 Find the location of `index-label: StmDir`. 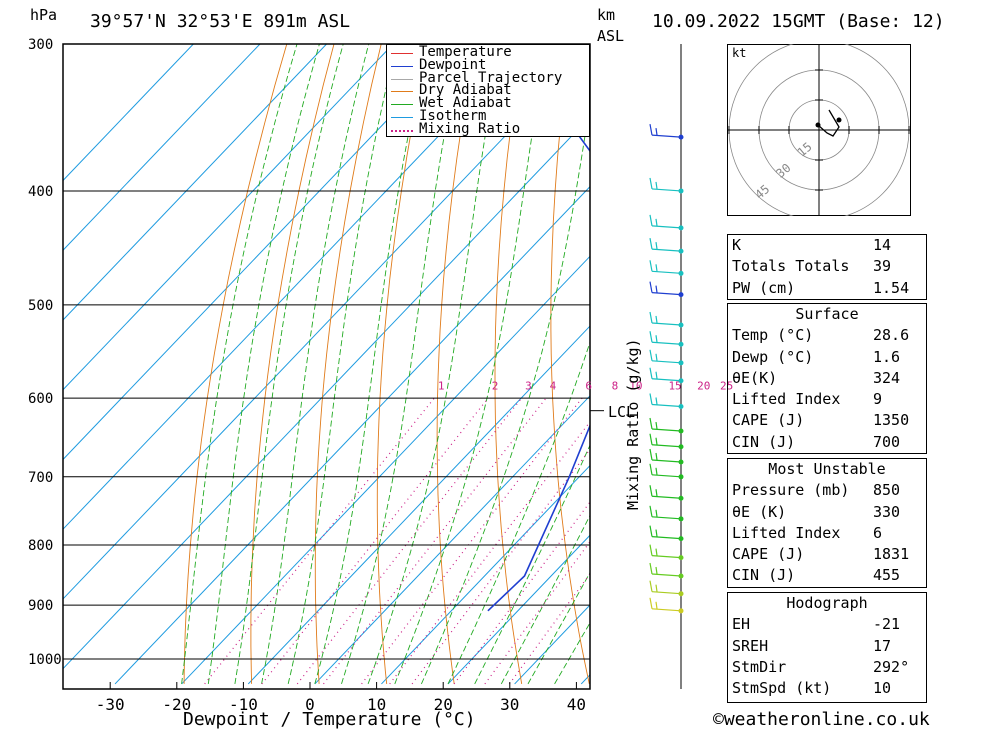

index-label: StmDir is located at coordinates (759, 666).